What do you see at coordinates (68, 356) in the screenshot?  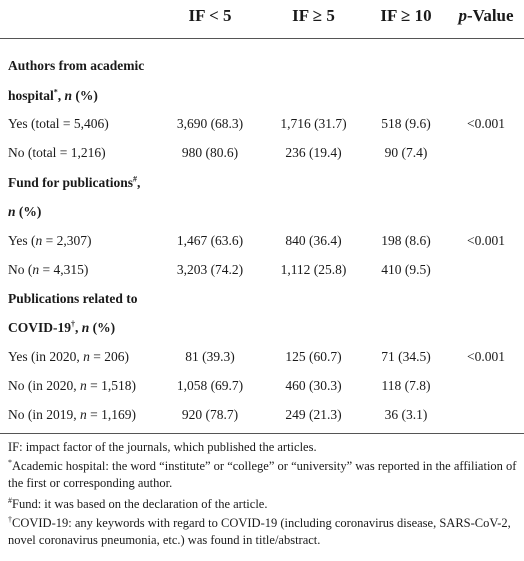 I see `row-label: Yes (in 2020, n = 206)` at bounding box center [68, 356].